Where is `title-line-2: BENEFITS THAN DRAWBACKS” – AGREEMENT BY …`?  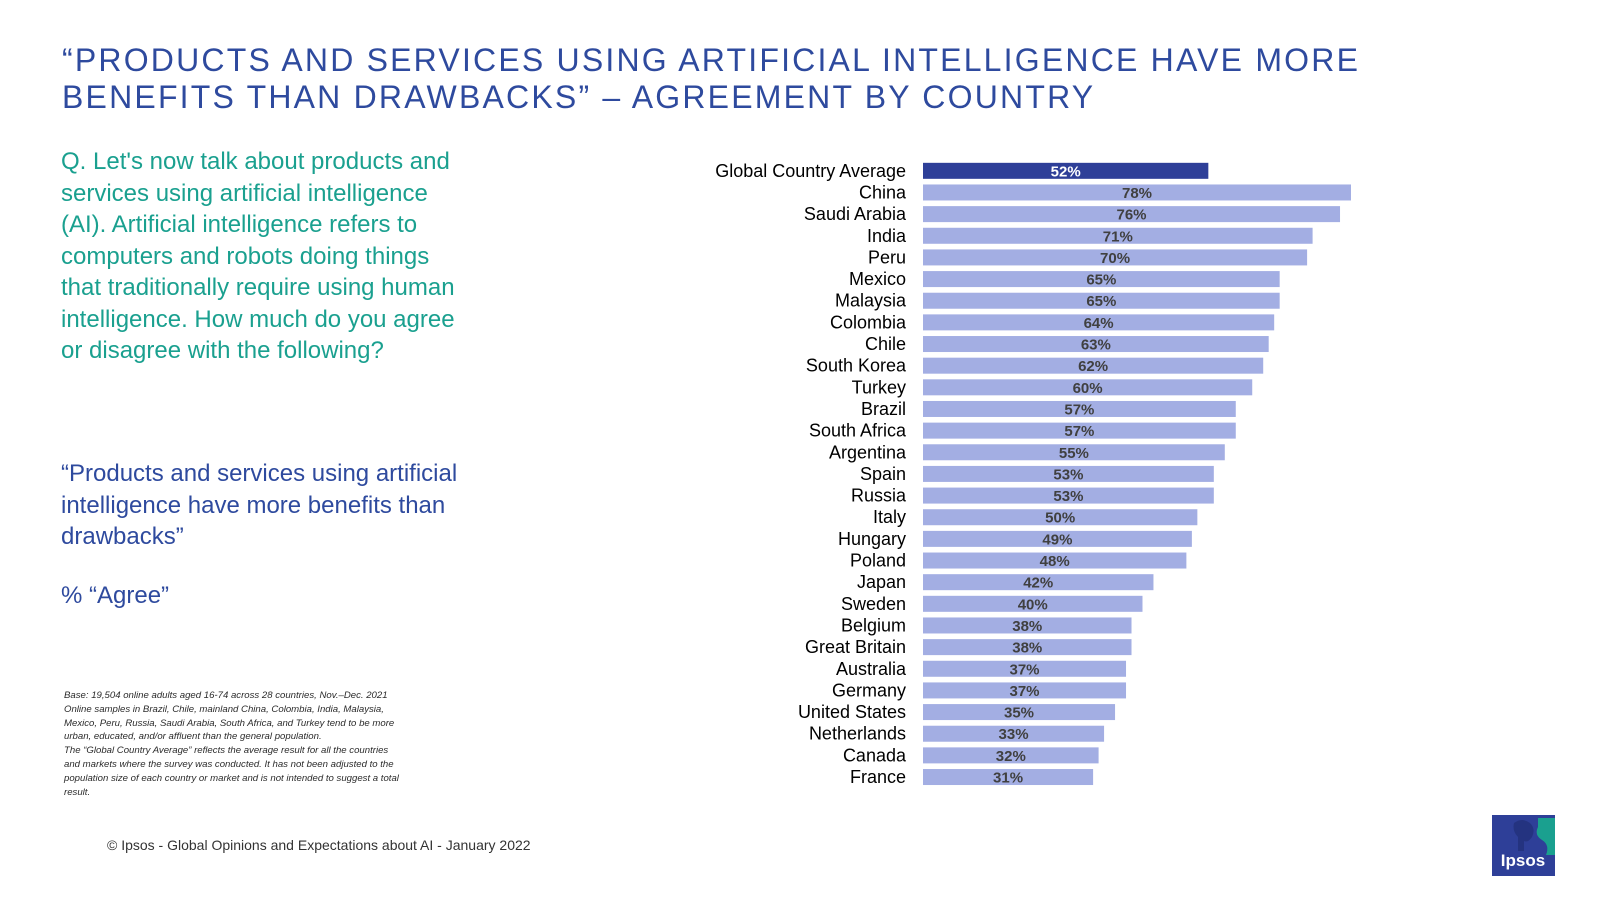
title-line-2: BENEFITS THAN DRAWBACKS” – AGREEMENT BY … is located at coordinates (579, 97).